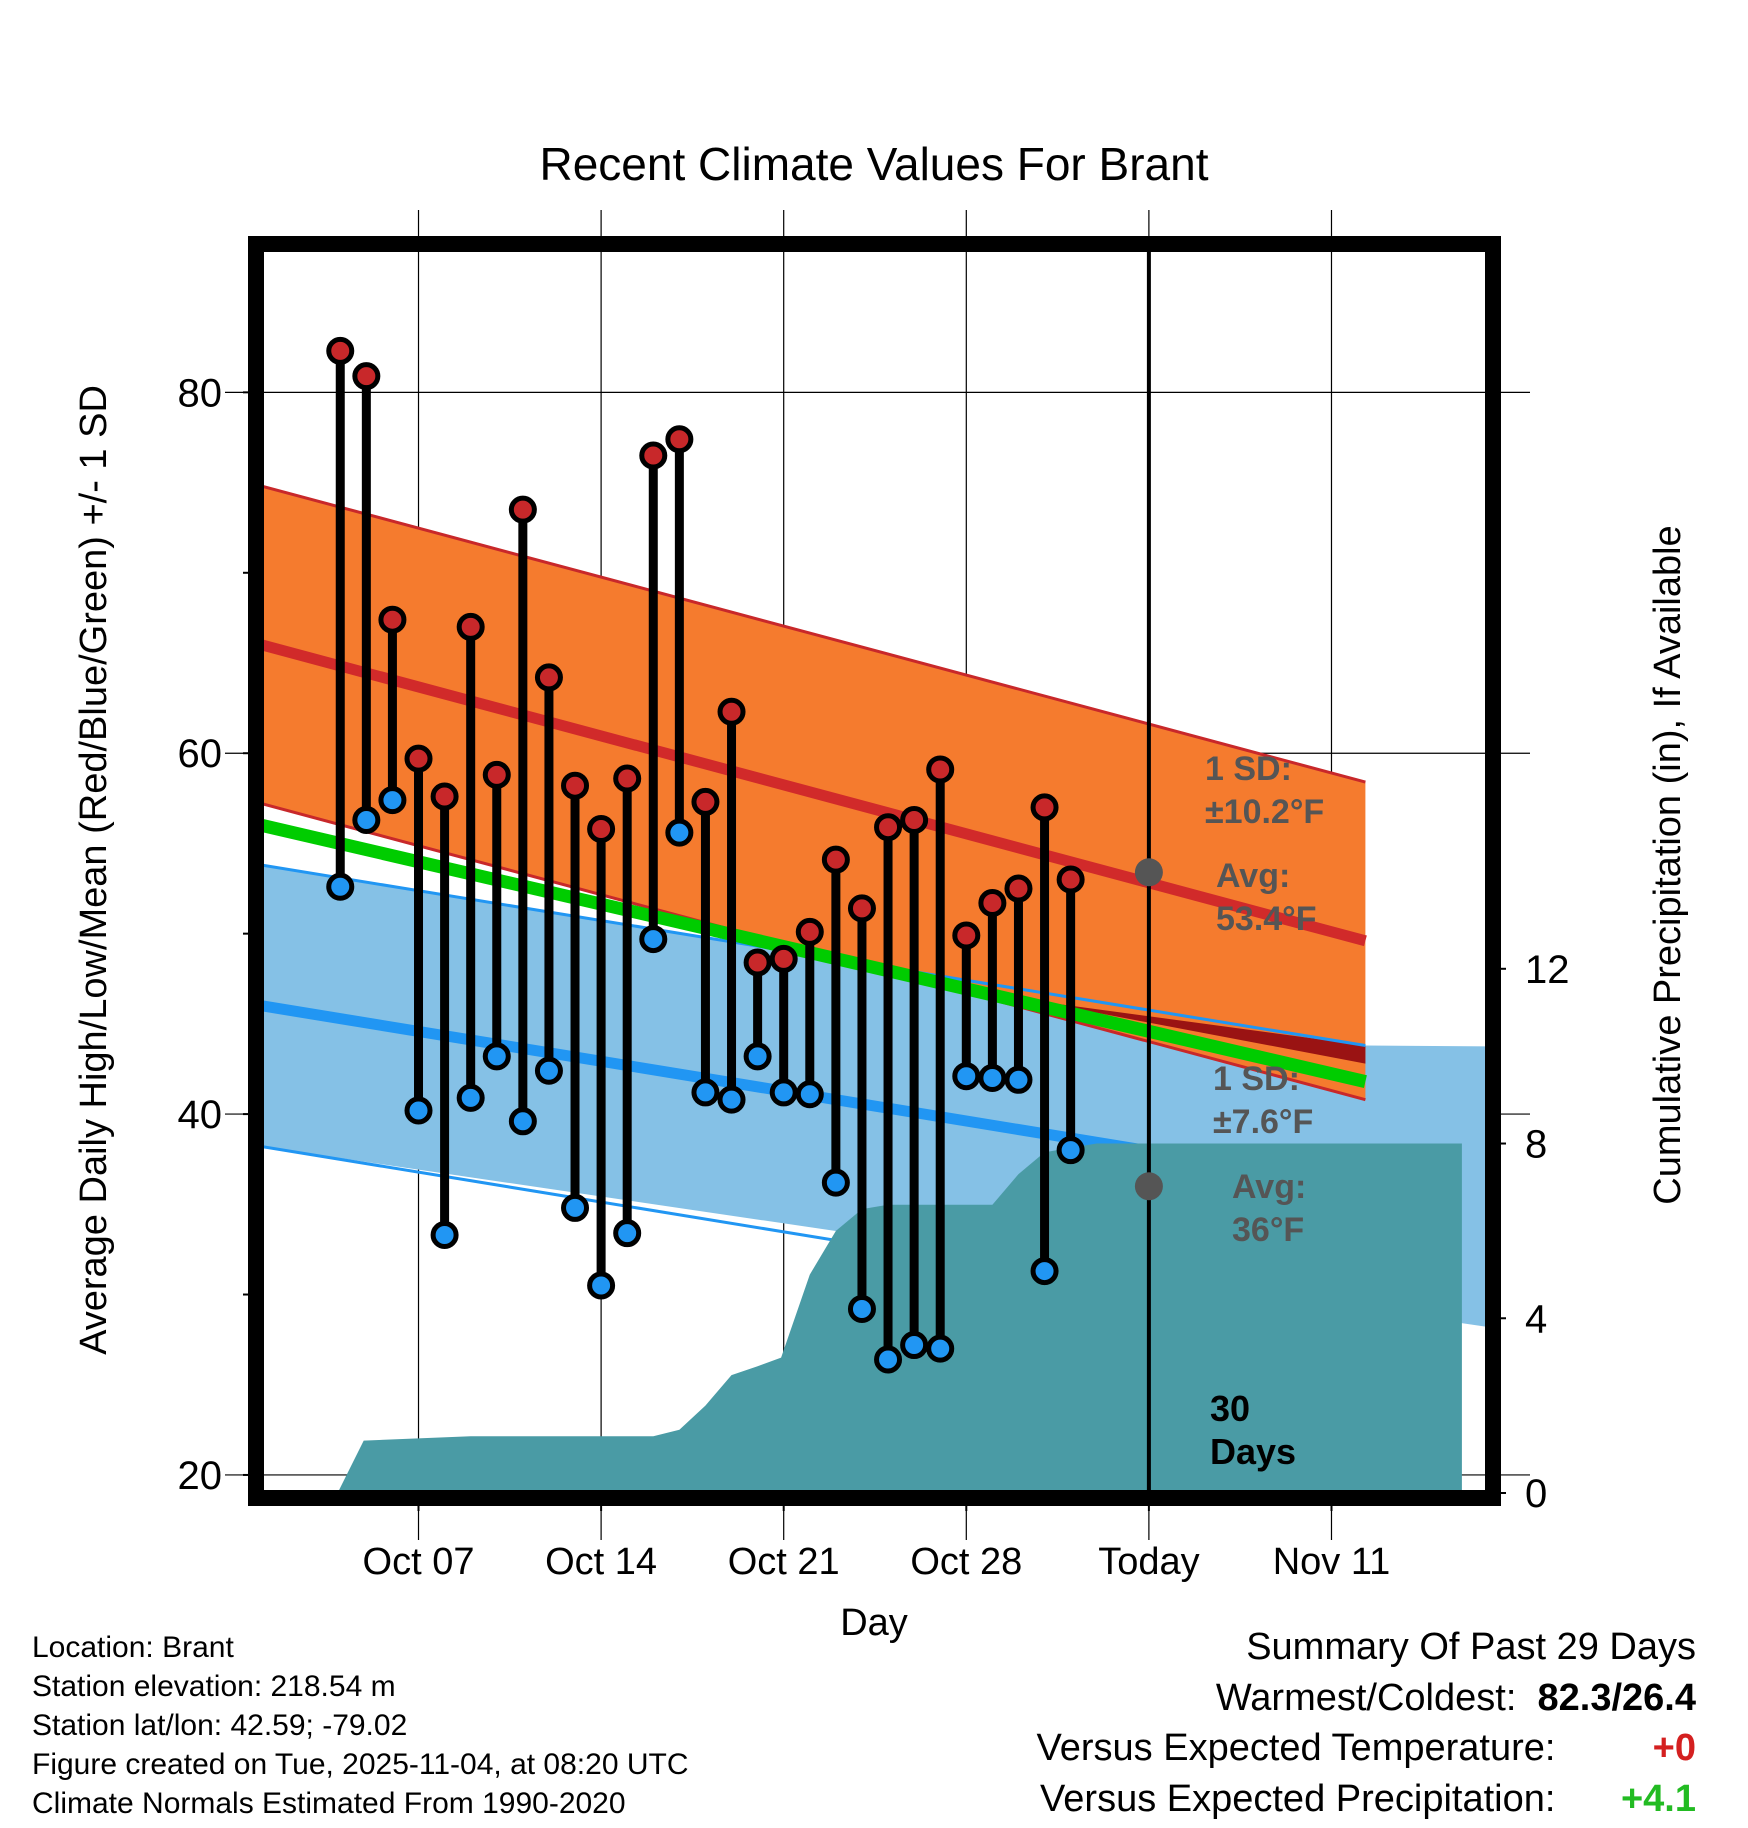  What do you see at coordinates (1536, 1319) in the screenshot?
I see `y-tick-label-right: 4` at bounding box center [1536, 1319].